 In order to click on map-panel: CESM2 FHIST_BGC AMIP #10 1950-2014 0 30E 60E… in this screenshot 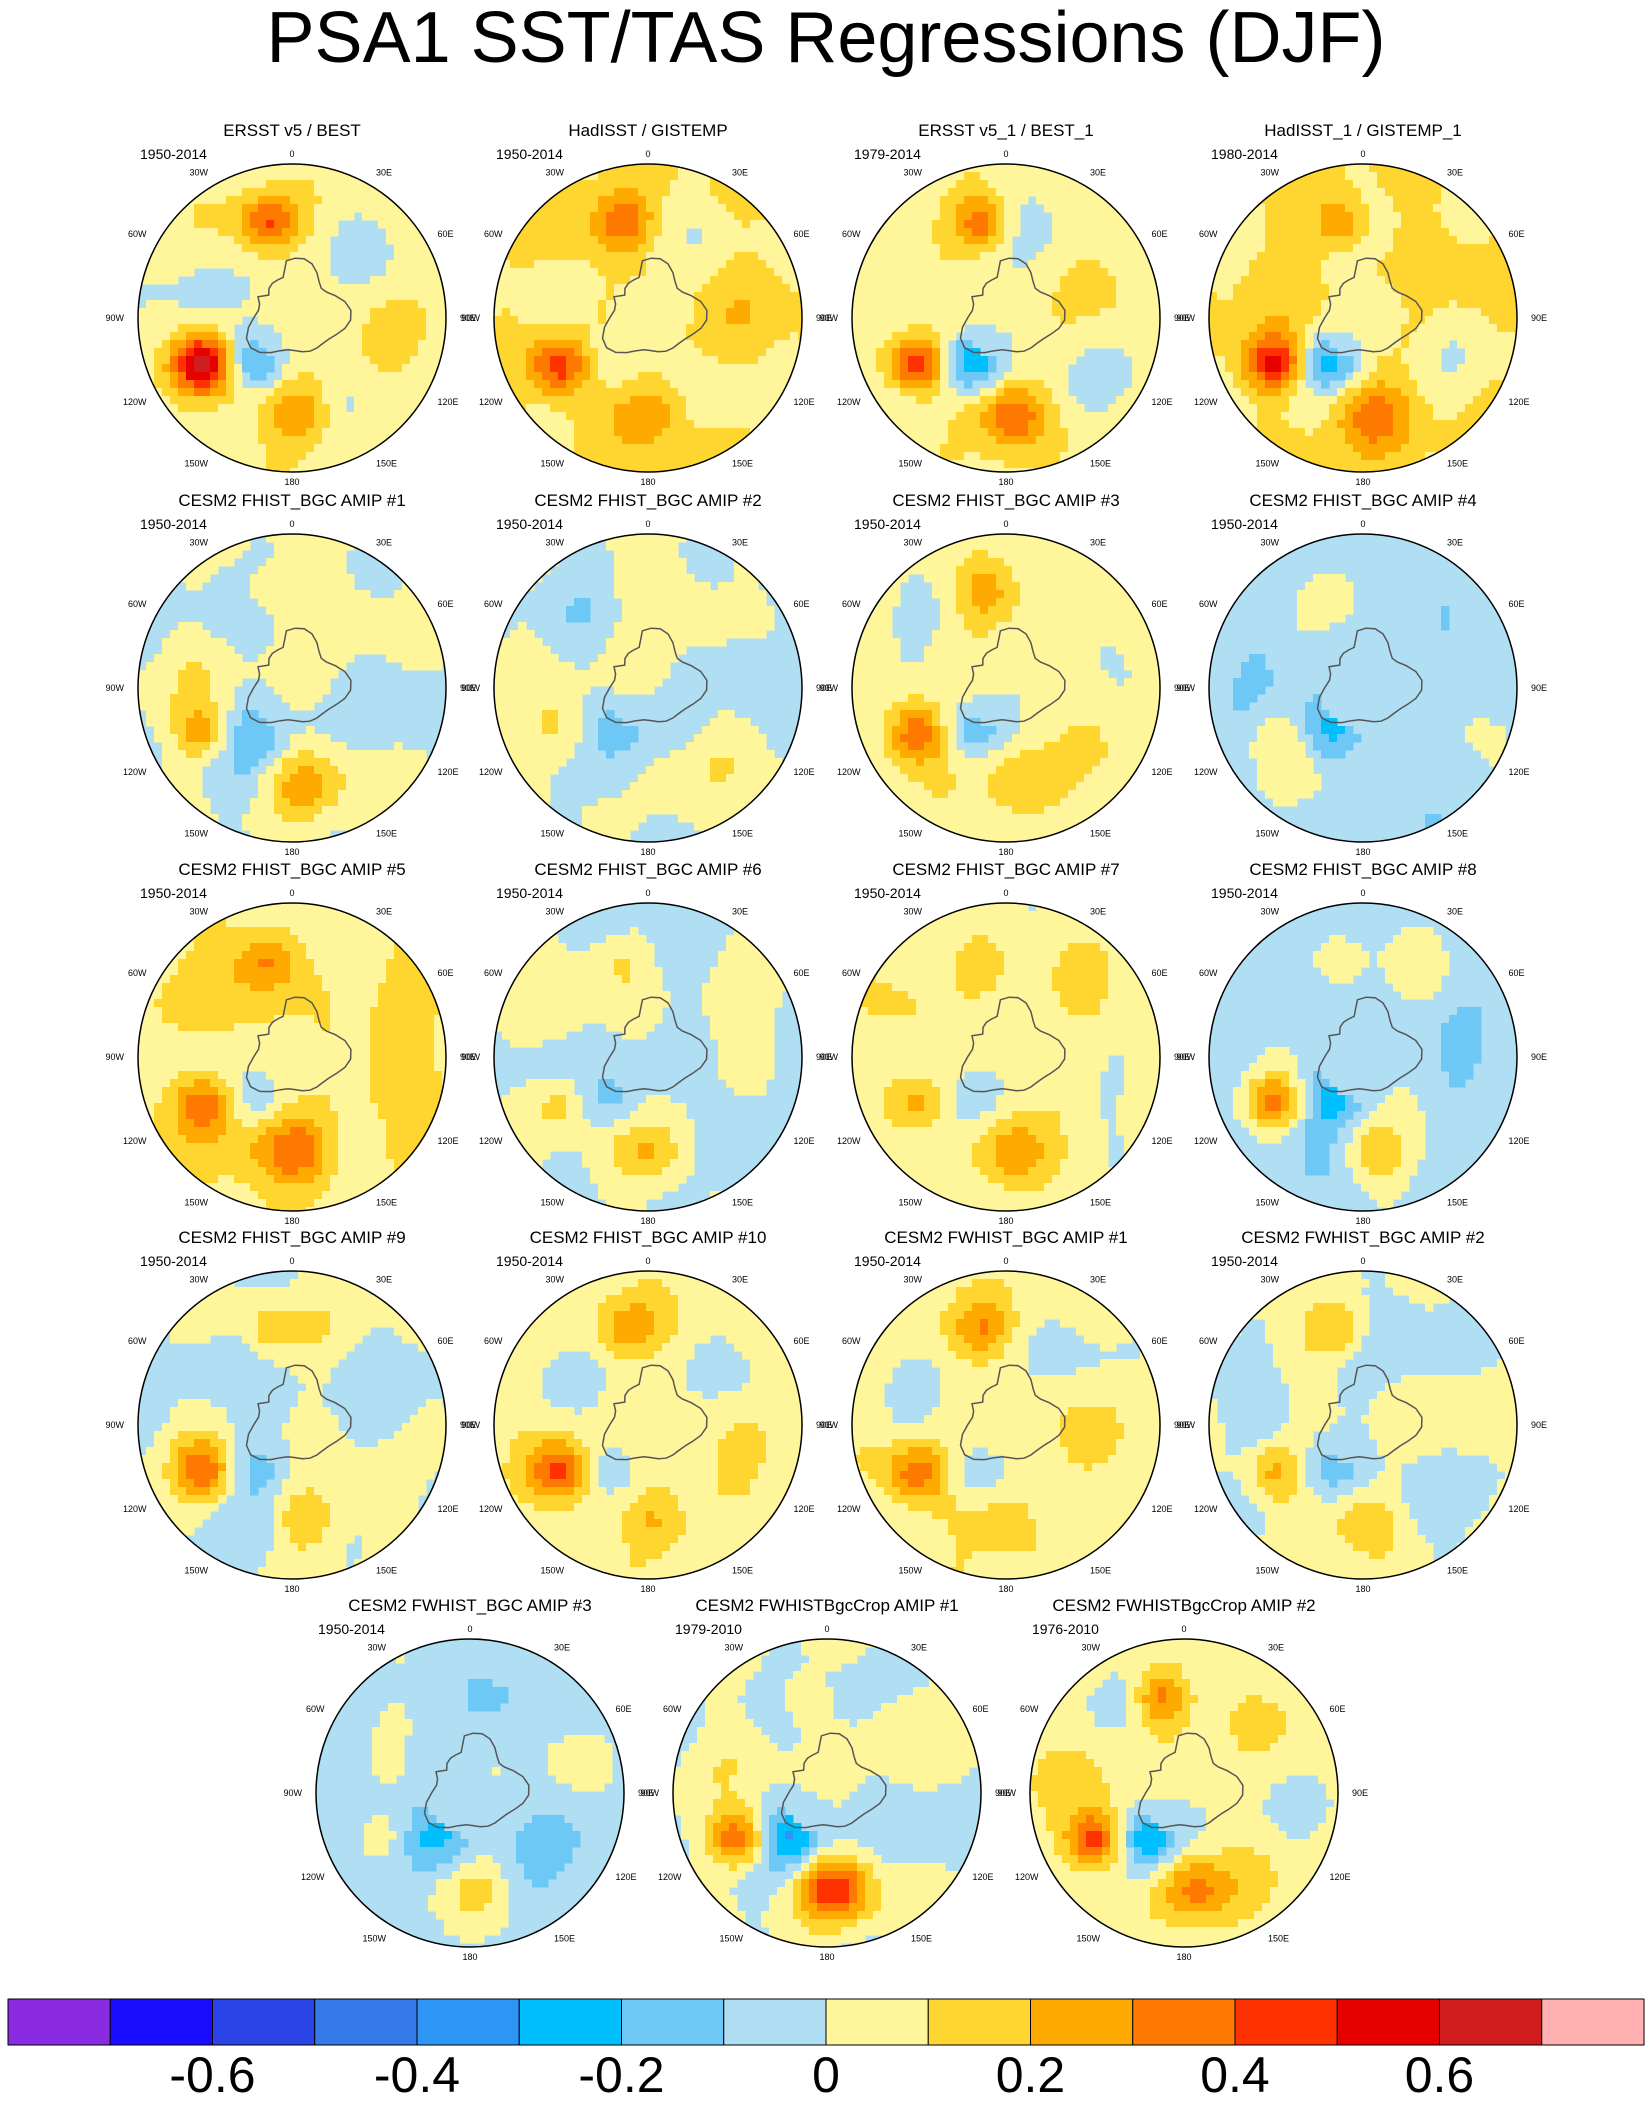, I will do `click(646, 1411)`.